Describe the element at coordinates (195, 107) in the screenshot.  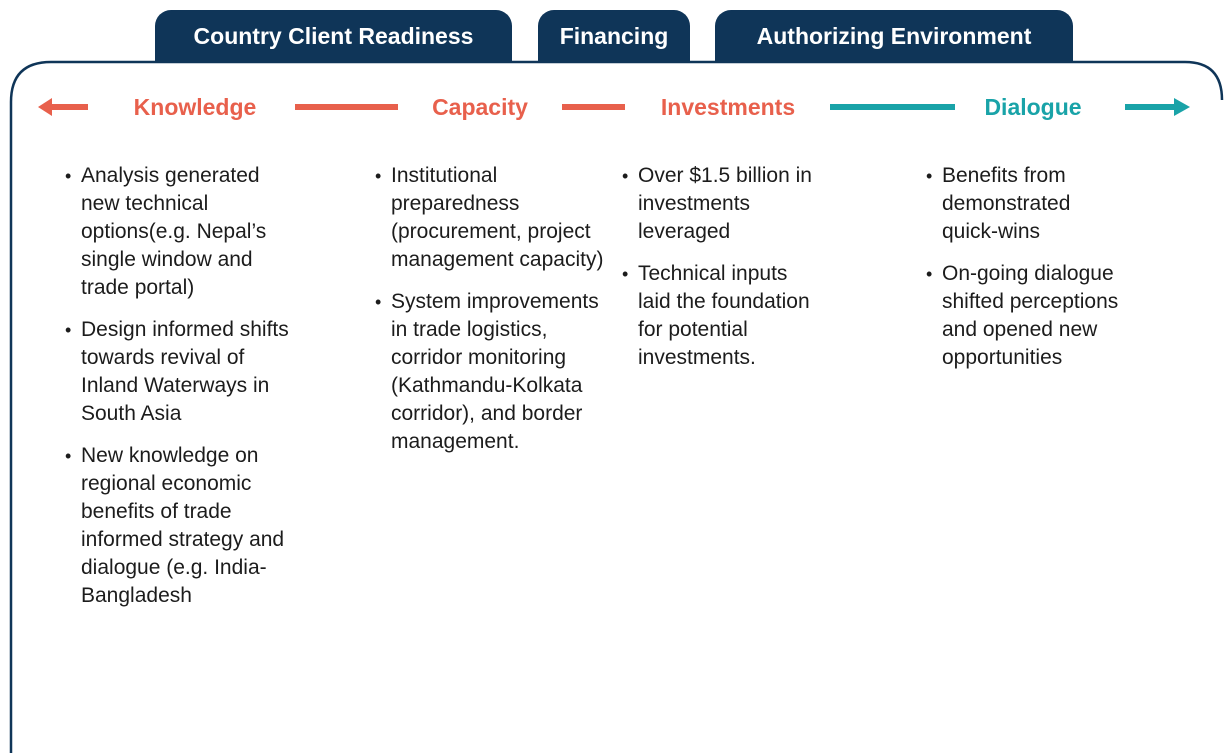
I see `stage-label: Knowledge` at that location.